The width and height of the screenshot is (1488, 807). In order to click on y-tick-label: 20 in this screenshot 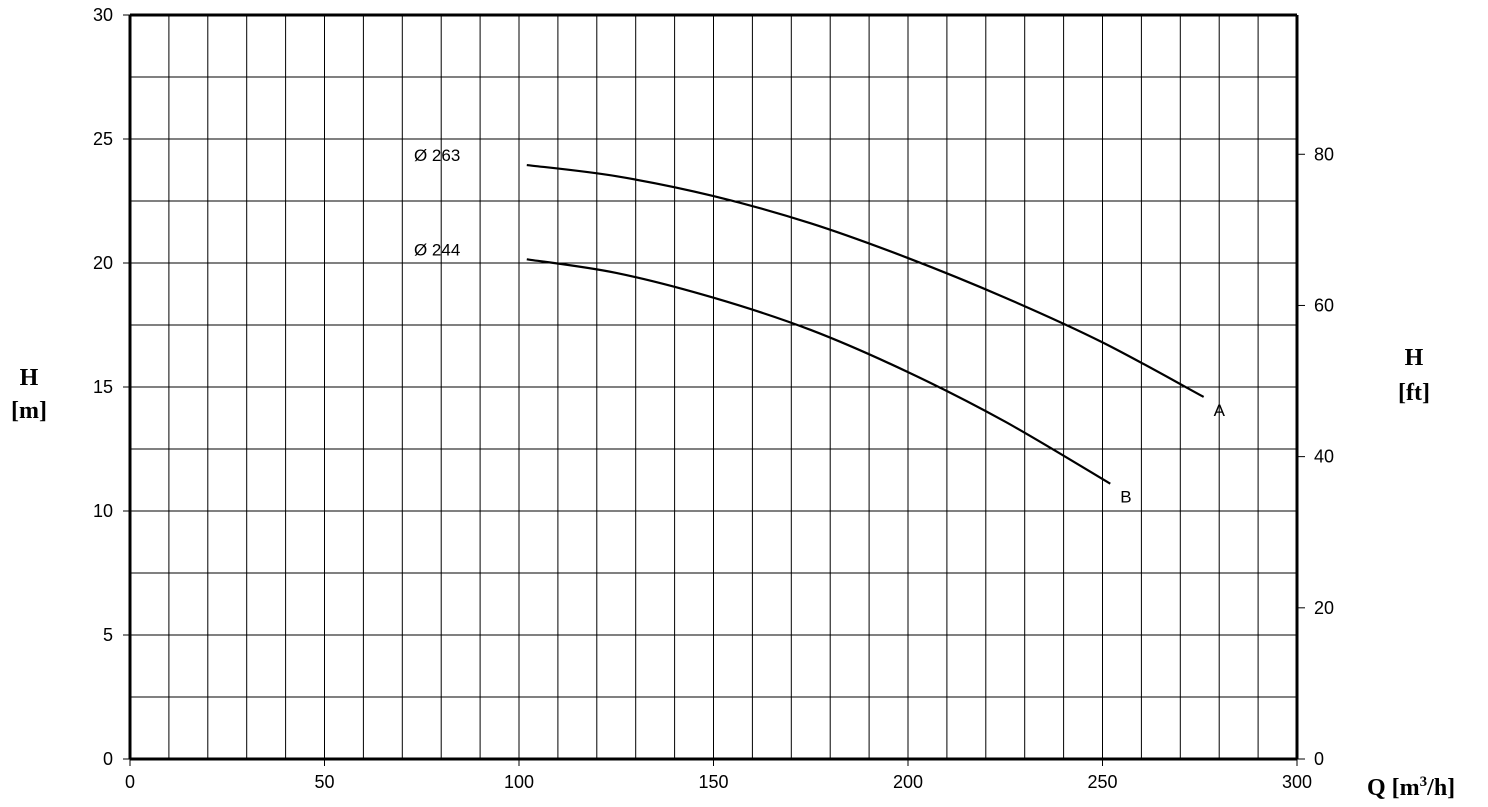, I will do `click(103, 263)`.